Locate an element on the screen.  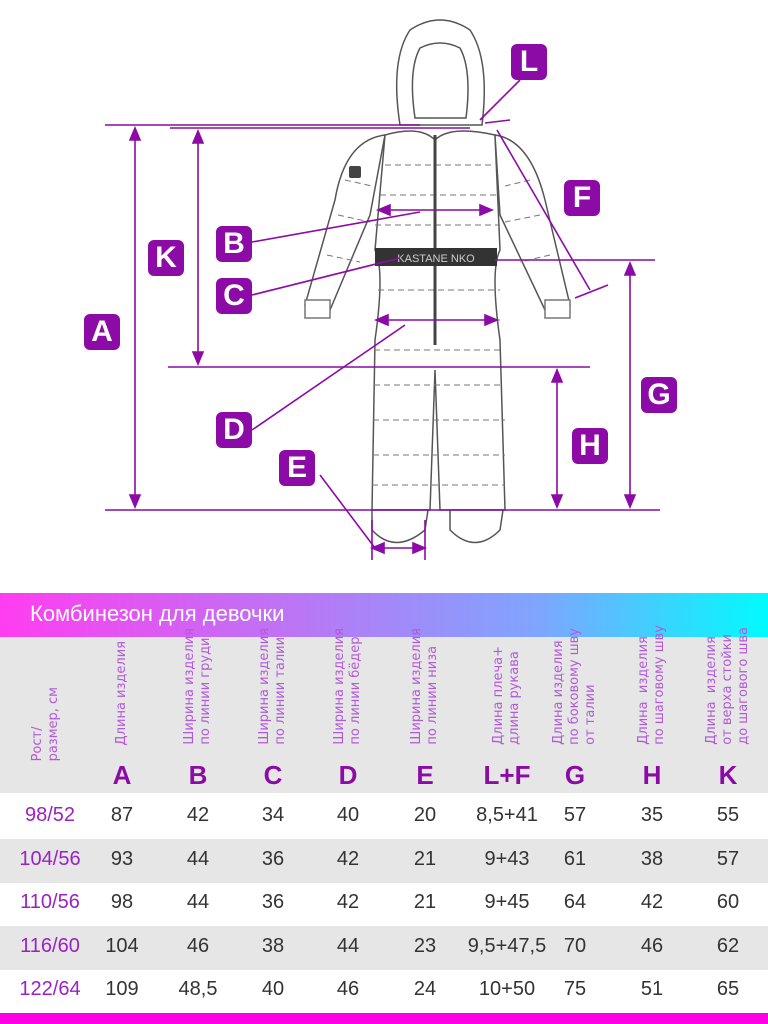
label-D: D is located at coordinates (234, 430).